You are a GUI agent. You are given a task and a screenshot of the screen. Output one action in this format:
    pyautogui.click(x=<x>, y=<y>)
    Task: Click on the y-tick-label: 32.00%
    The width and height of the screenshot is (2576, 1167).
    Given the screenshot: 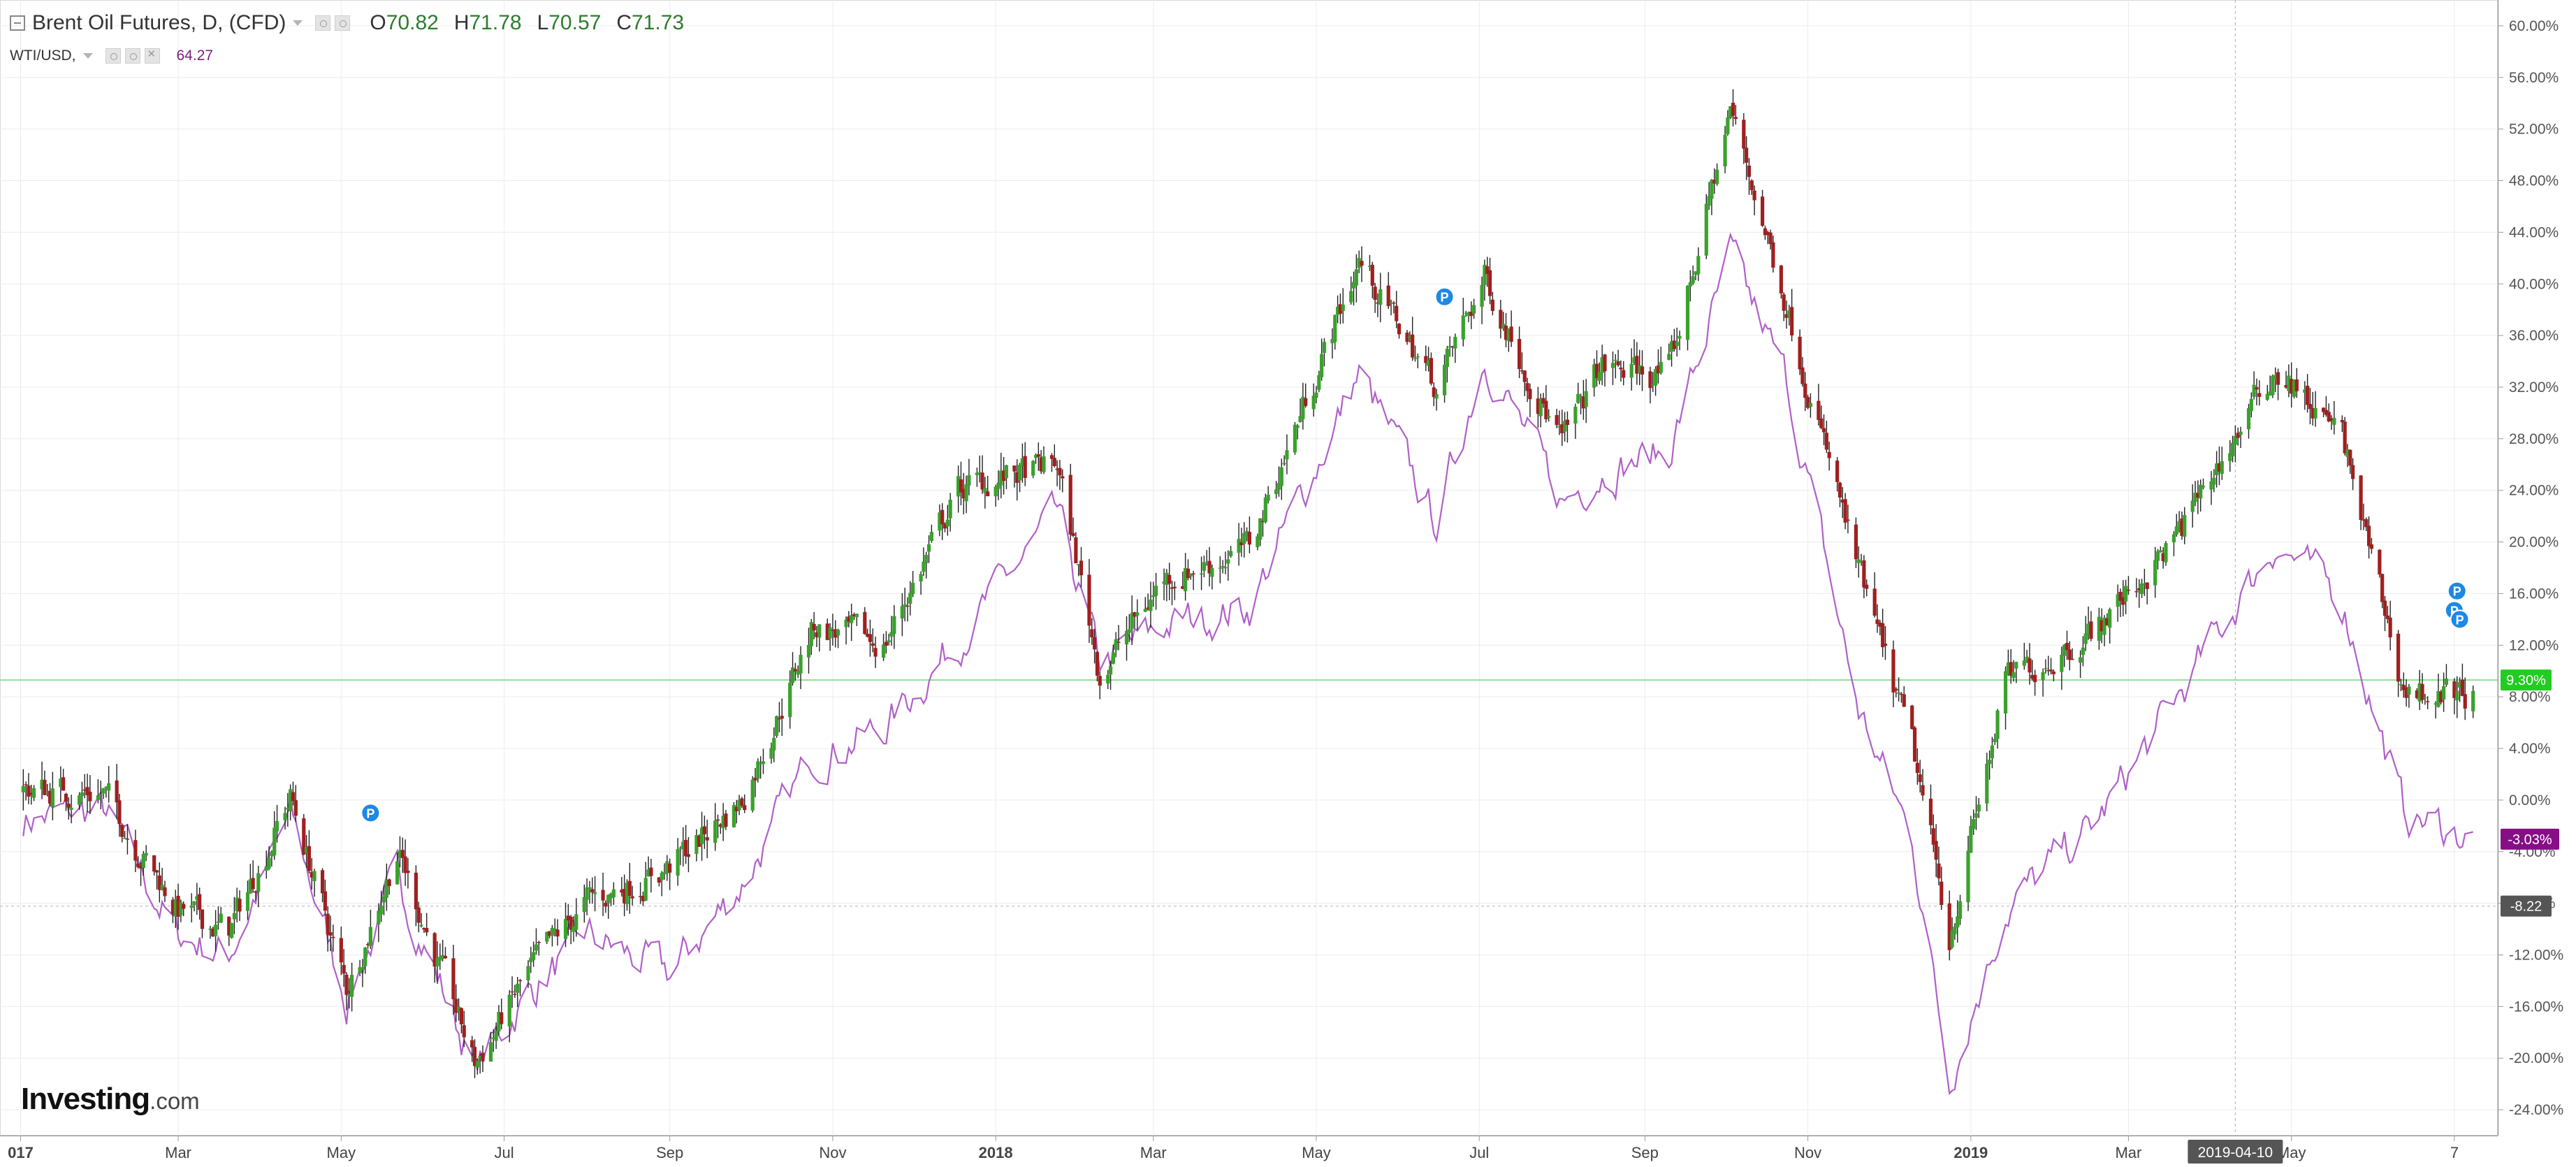 What is the action you would take?
    pyautogui.click(x=2534, y=387)
    